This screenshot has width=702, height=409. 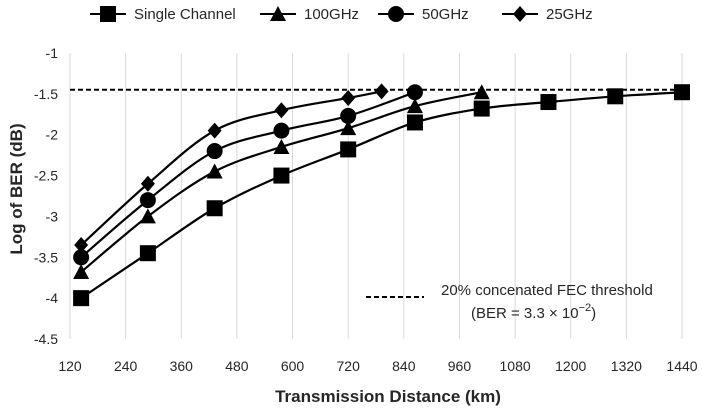 I want to click on legend-item: 50GHz, so click(x=423, y=14).